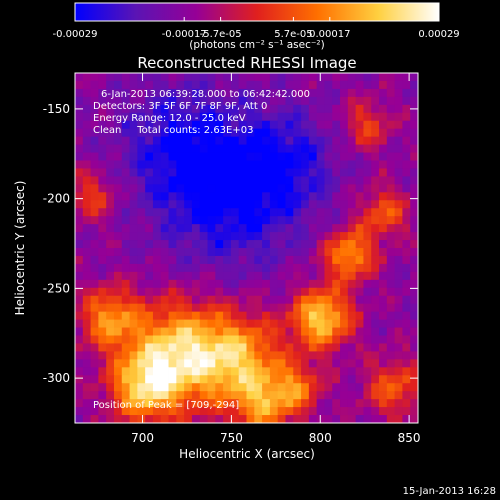 This screenshot has width=500, height=500. Describe the element at coordinates (180, 106) in the screenshot. I see `detectors-label: Detectors: 3F 5F 6F 7F 8F 9F, Att 0` at that location.